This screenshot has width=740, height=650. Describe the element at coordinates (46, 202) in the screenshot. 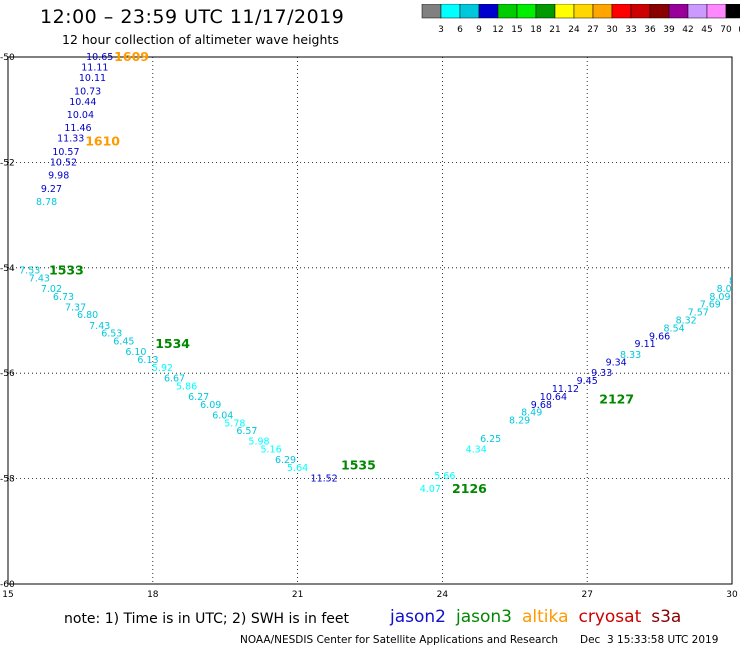

I see `swh-value: 8.78` at that location.